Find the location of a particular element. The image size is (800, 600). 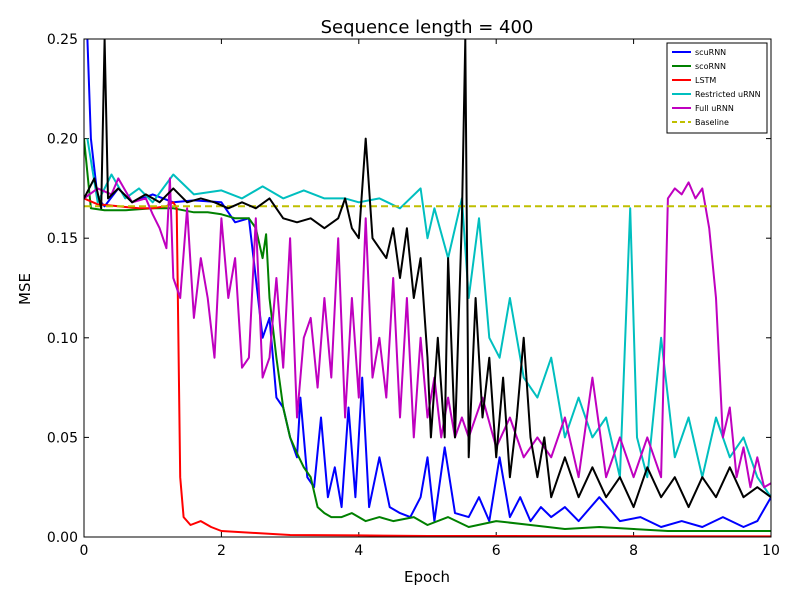

x-tick-label: 8 is located at coordinates (633, 551).